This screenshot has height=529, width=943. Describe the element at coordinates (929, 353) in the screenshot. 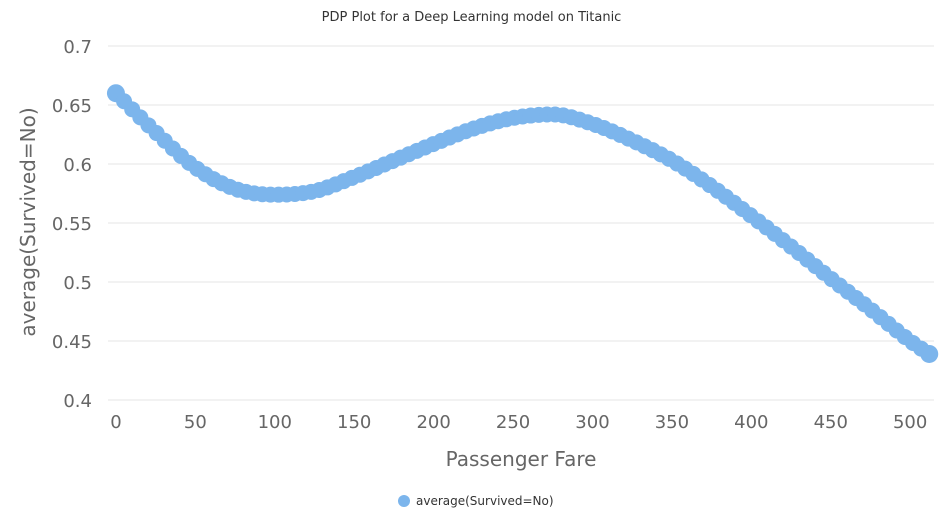

I see `data-point` at that location.